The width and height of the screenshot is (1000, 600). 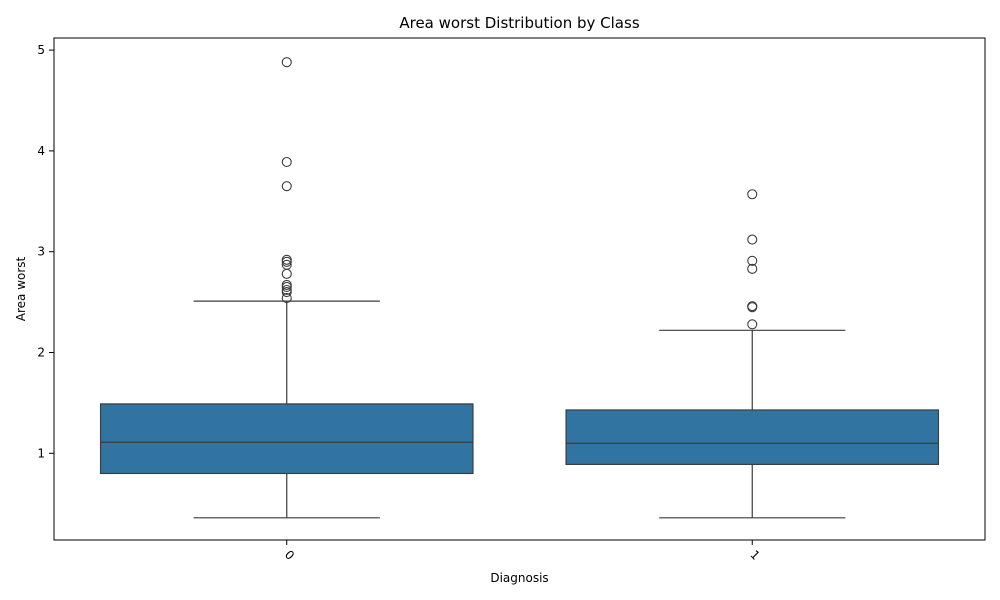 What do you see at coordinates (41, 151) in the screenshot?
I see `y-tick-label: 4` at bounding box center [41, 151].